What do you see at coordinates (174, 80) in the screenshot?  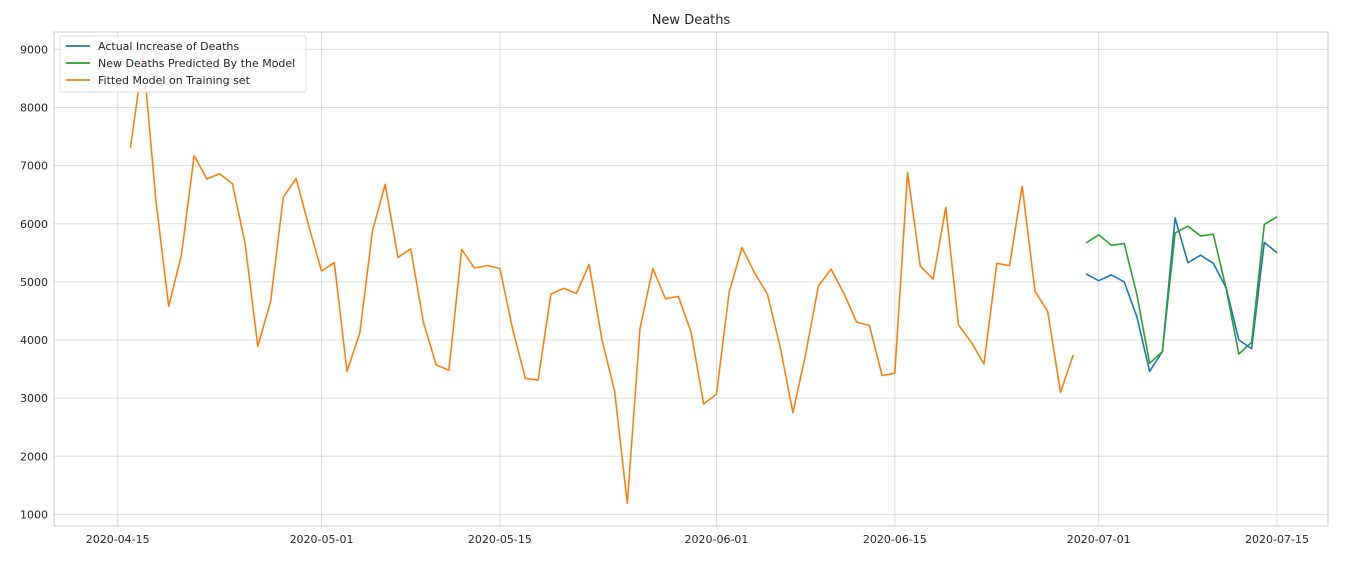 I see `legend-label-fitted-model-on-training-set: Fitted Model on Training set` at bounding box center [174, 80].